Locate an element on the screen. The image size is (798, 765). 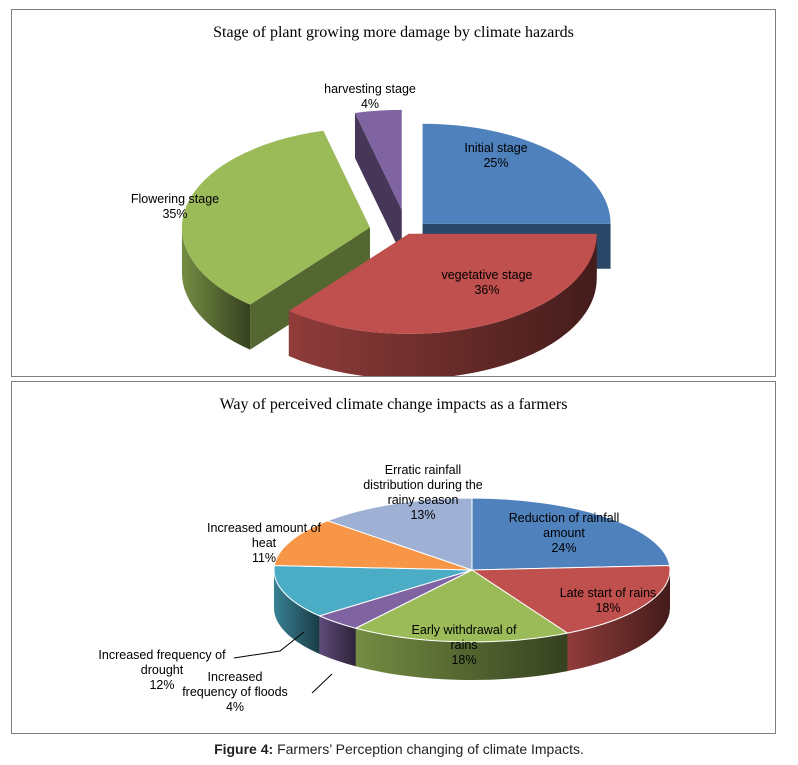
pie-slice-early-withdrawal-of-rains is located at coordinates (461, 606).